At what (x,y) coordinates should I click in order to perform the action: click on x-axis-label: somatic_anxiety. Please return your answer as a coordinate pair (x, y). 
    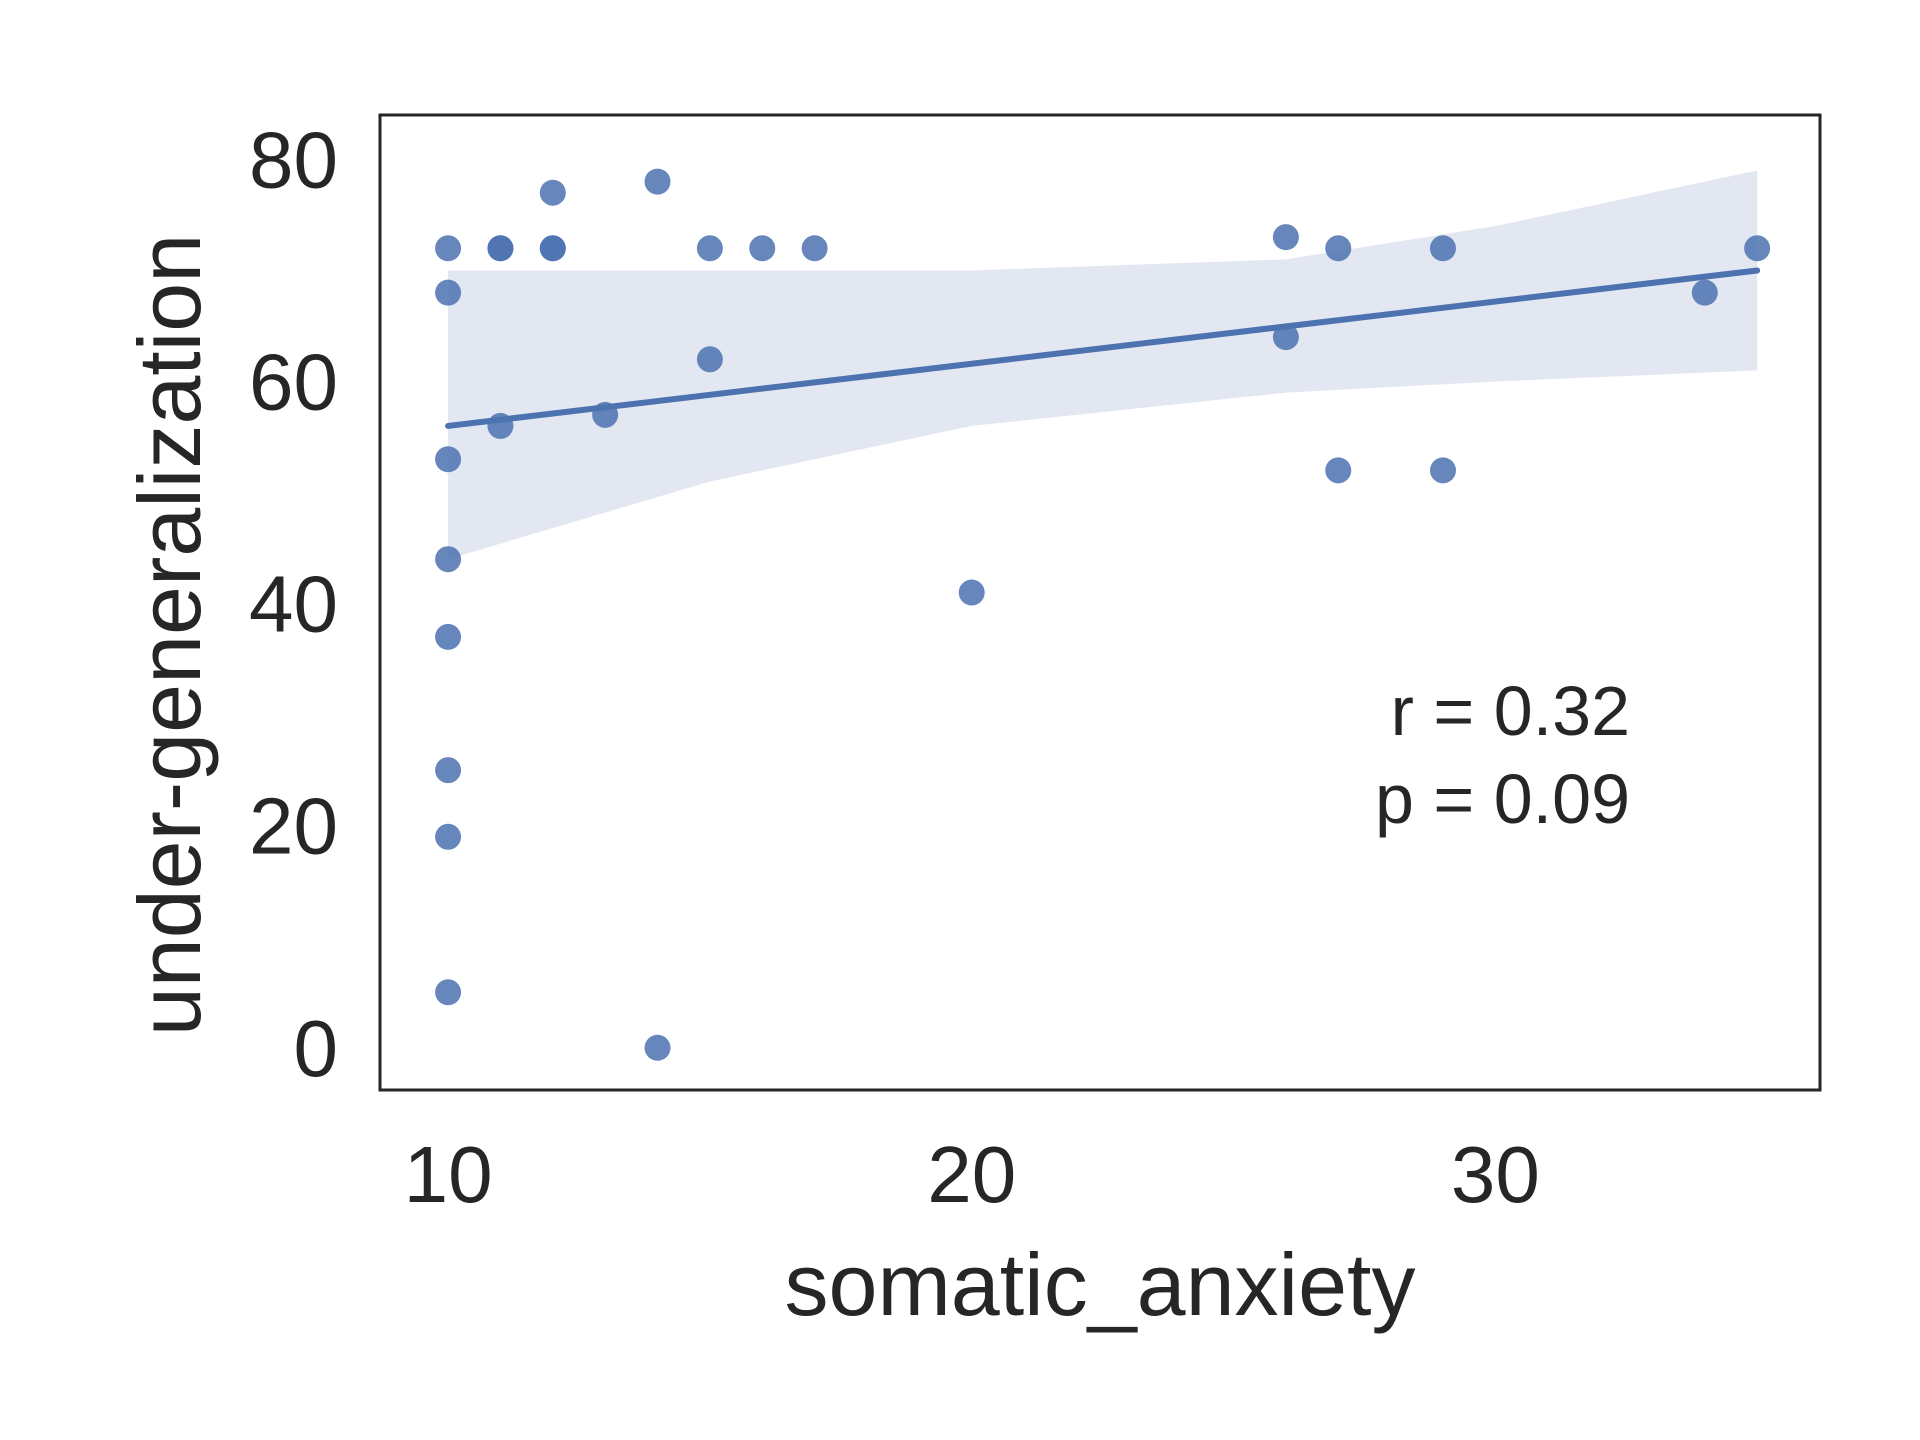
    Looking at the image, I should click on (1100, 1284).